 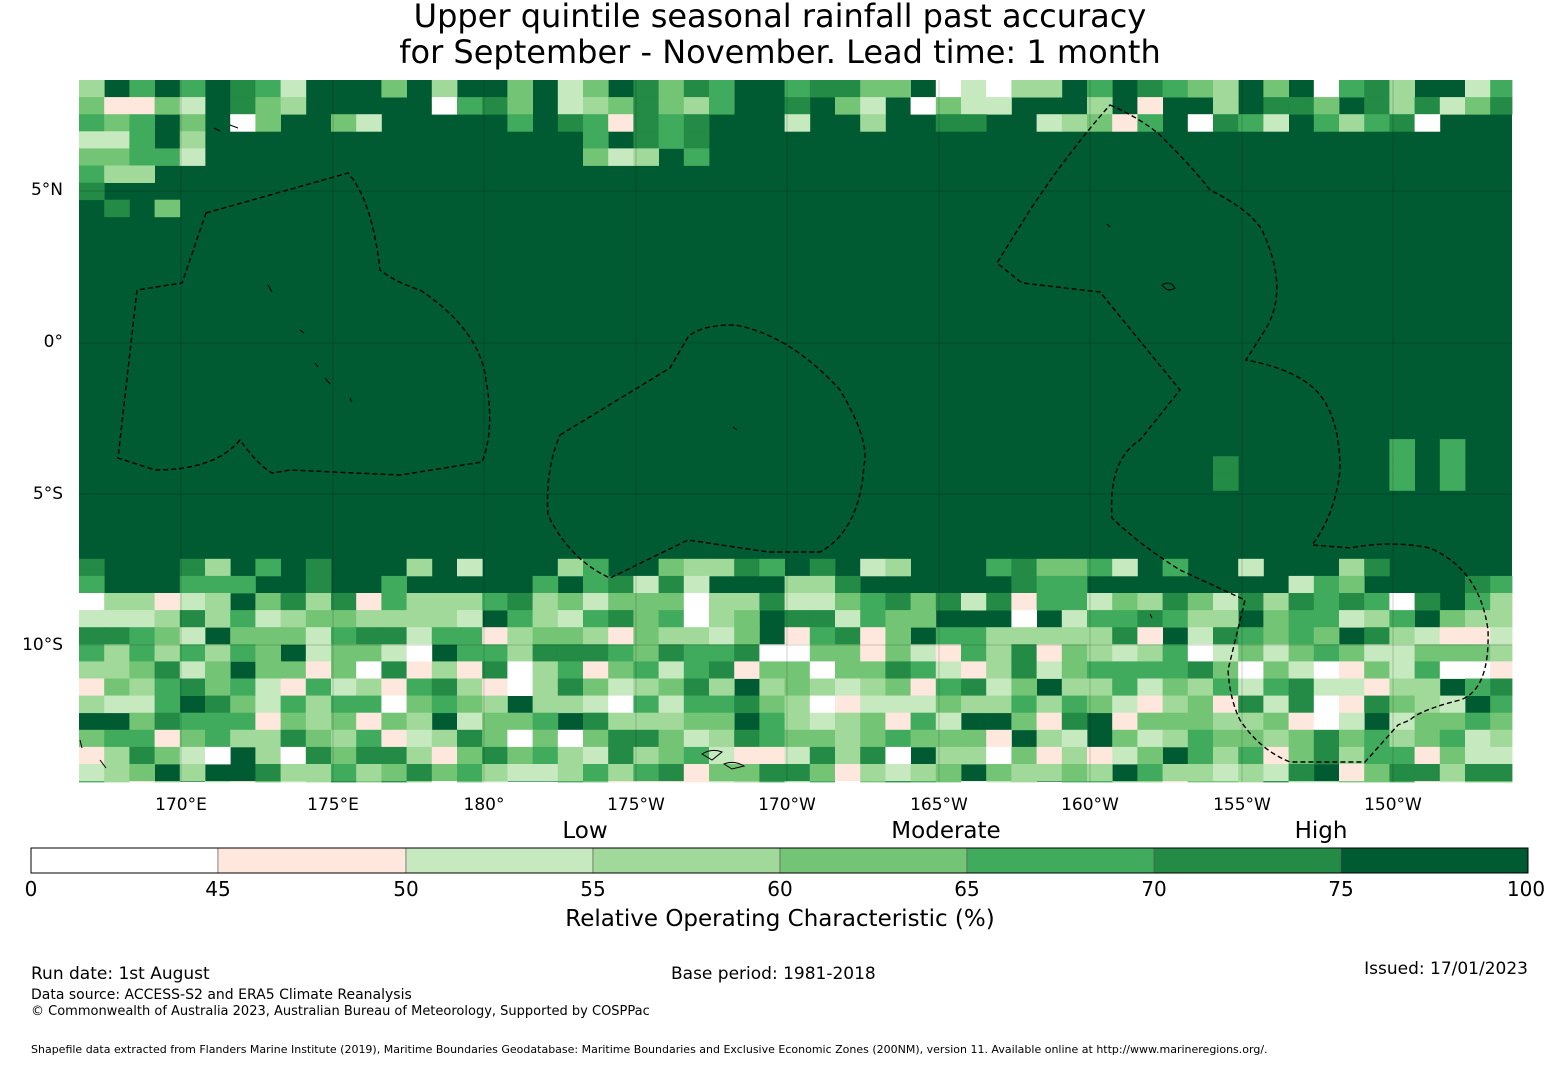 What do you see at coordinates (1154, 889) in the screenshot?
I see `colorbar-tick: 70` at bounding box center [1154, 889].